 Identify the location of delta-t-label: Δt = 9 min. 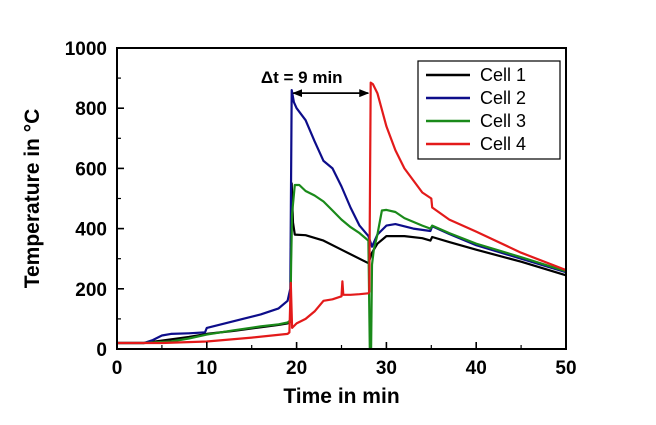
(302, 77).